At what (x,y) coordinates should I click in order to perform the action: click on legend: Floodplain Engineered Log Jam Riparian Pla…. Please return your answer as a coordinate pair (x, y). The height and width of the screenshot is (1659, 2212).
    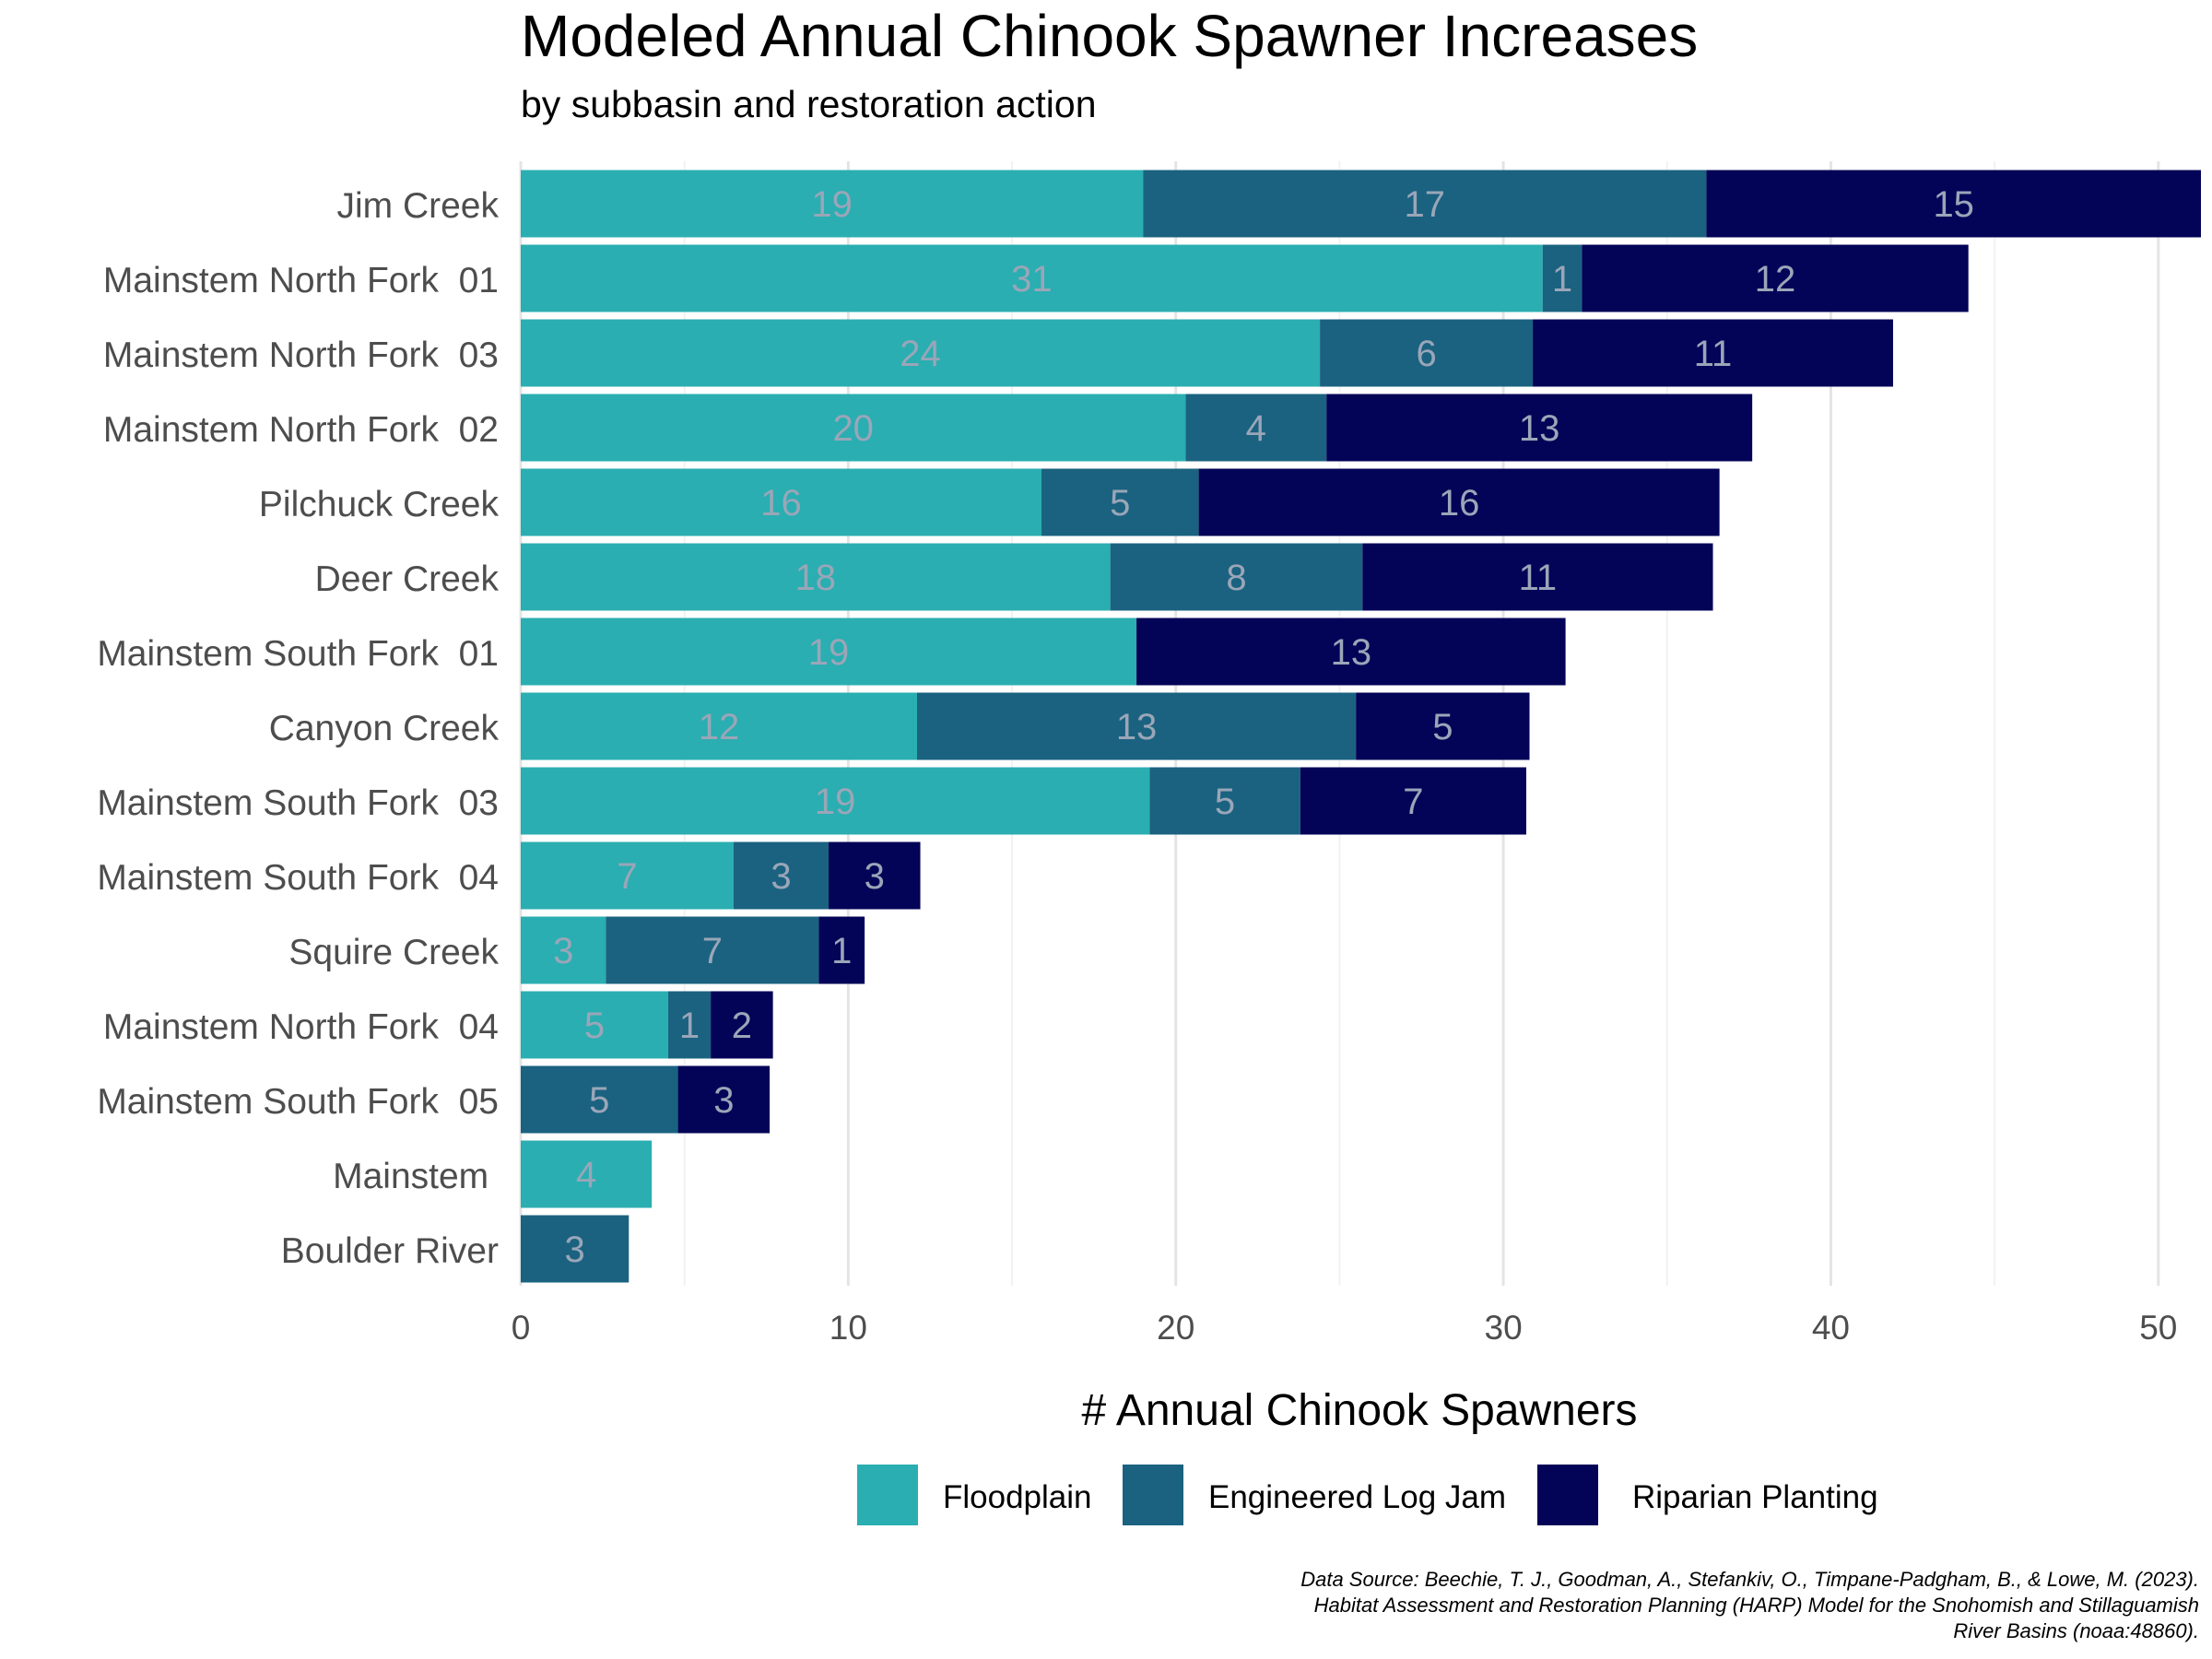
    Looking at the image, I should click on (1367, 1495).